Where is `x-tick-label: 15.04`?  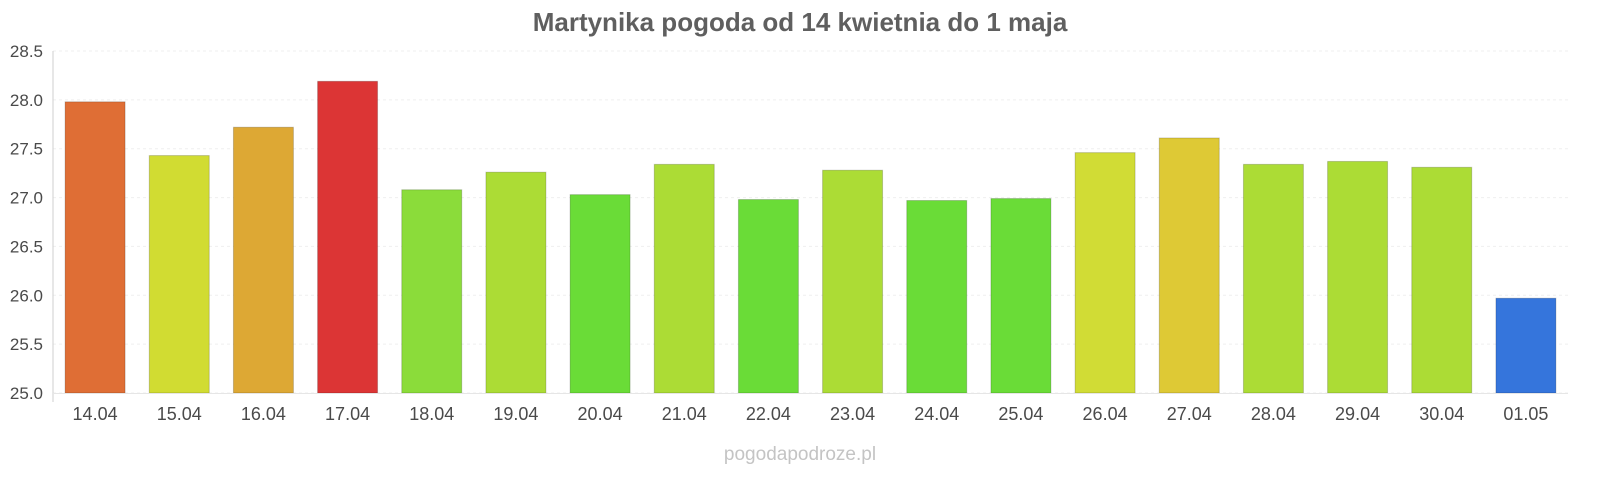
x-tick-label: 15.04 is located at coordinates (179, 414).